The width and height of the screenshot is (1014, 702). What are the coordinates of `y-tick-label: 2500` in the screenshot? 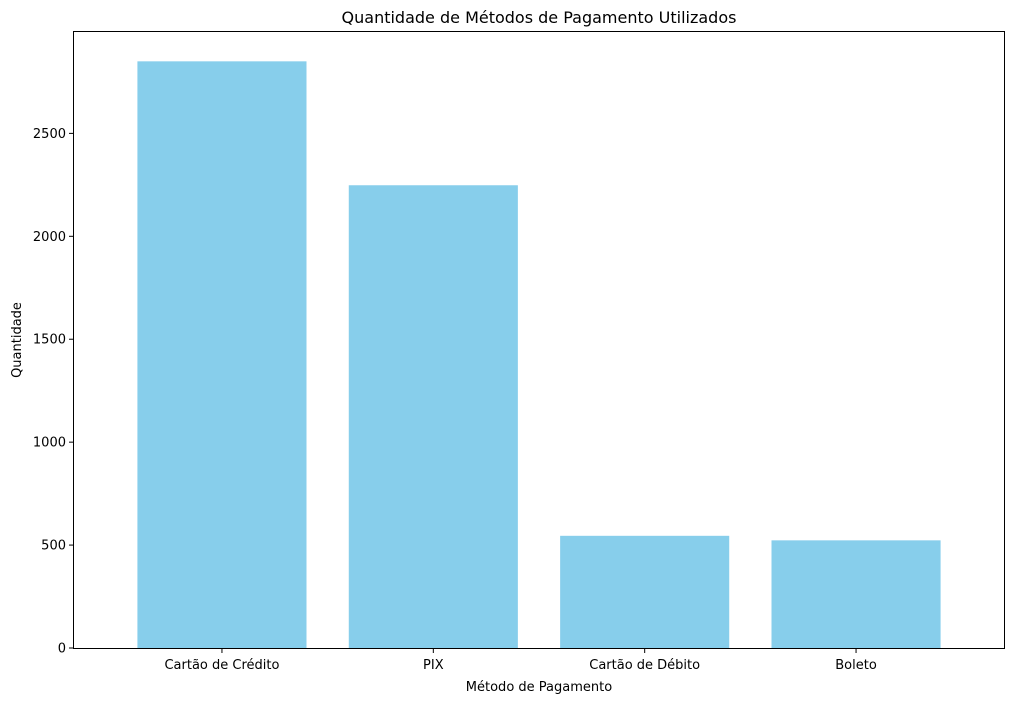 It's located at (49, 134).